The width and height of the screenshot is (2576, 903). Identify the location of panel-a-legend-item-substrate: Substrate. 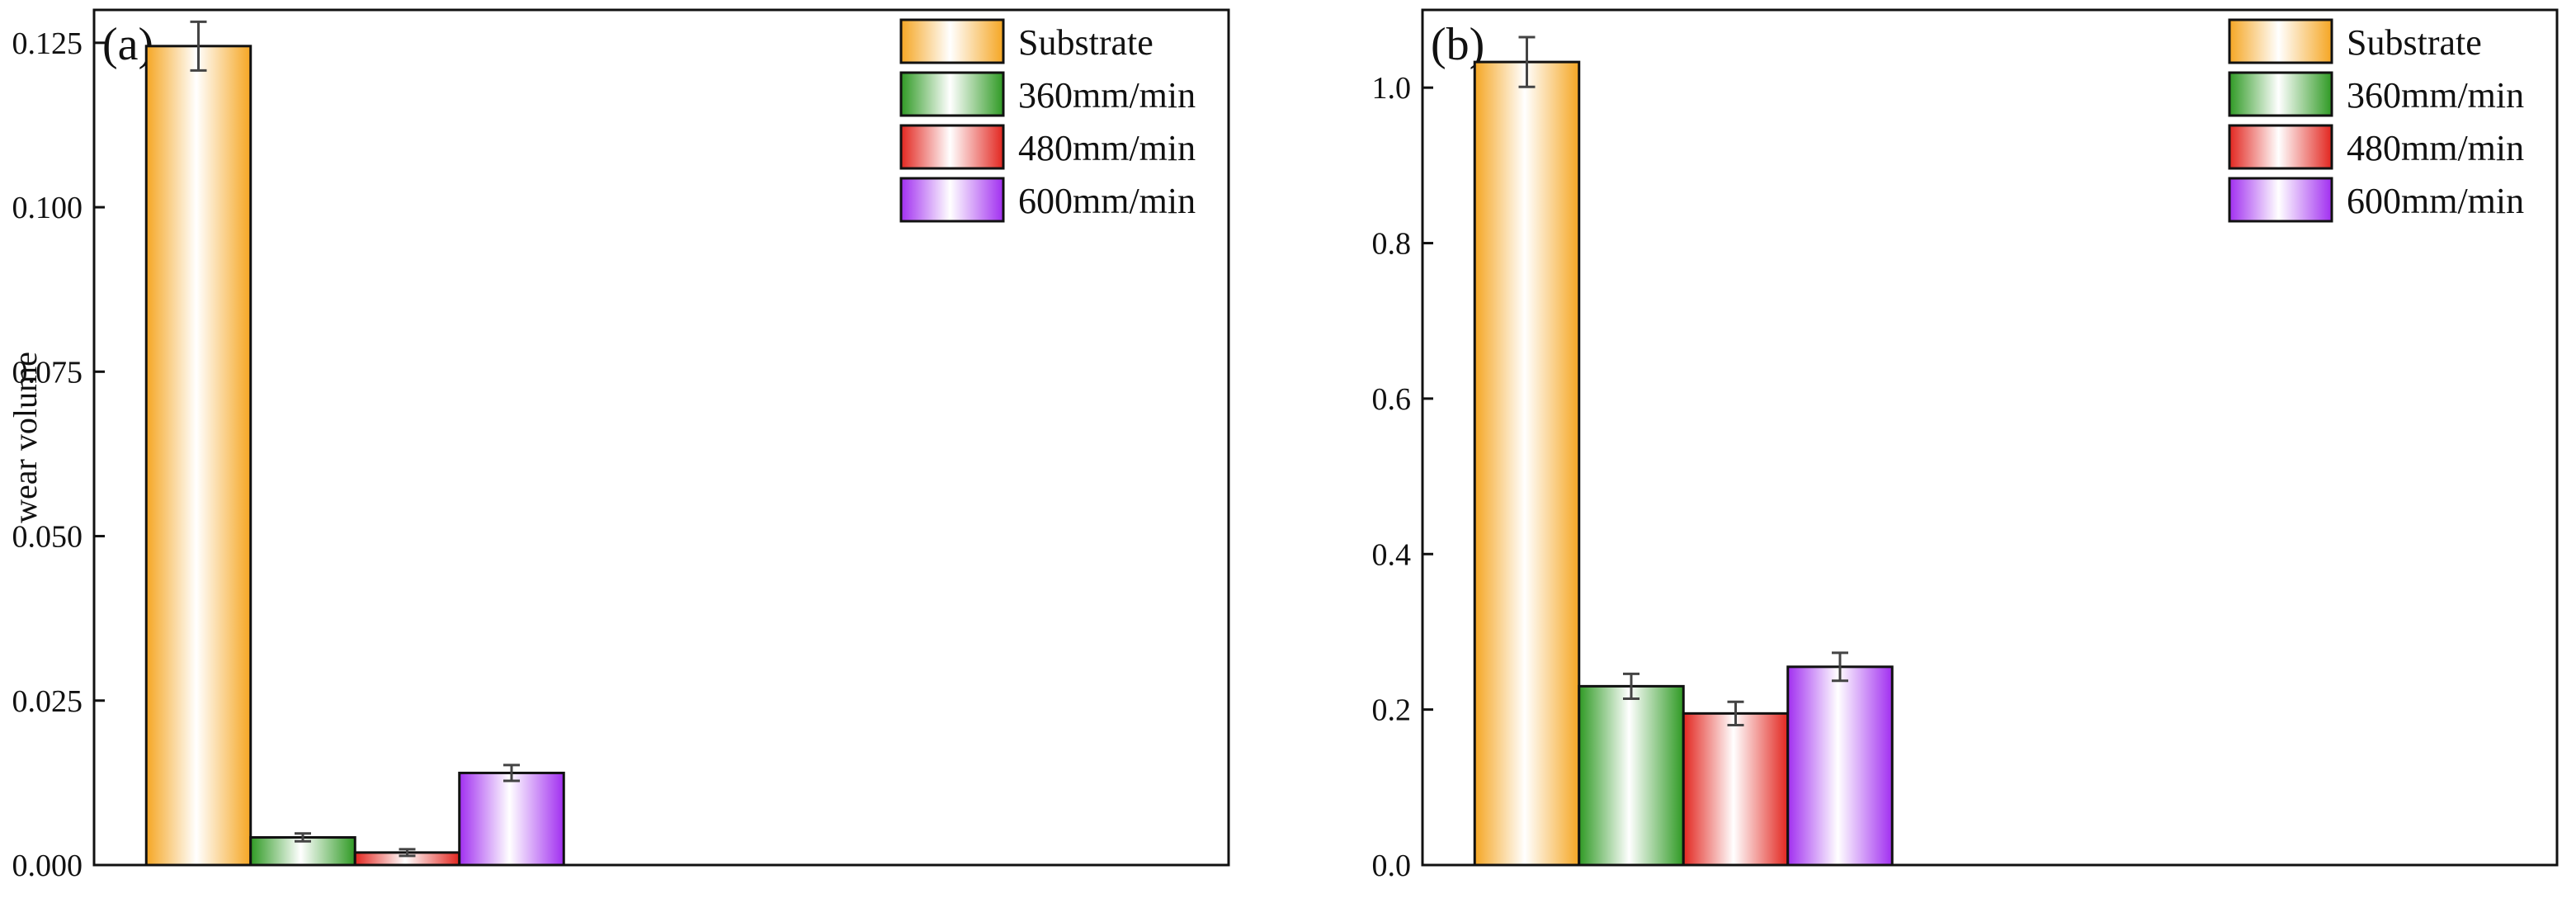
(1026, 41).